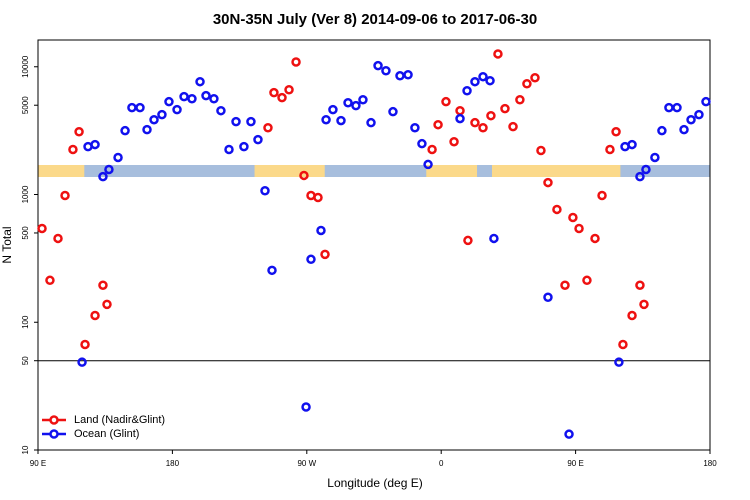 The width and height of the screenshot is (750, 500). I want to click on x-axis-label: Longitude (deg E), so click(374, 483).